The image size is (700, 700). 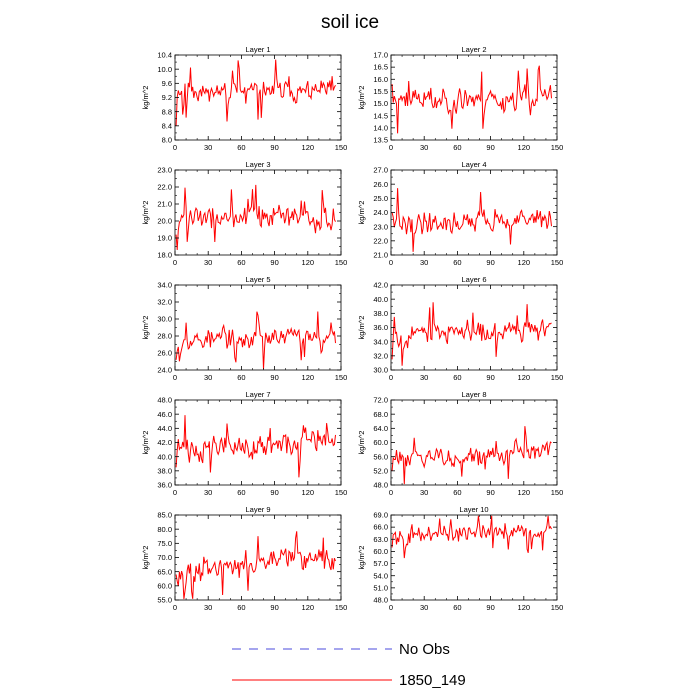 What do you see at coordinates (380, 285) in the screenshot?
I see `y-tick-label: 42.0` at bounding box center [380, 285].